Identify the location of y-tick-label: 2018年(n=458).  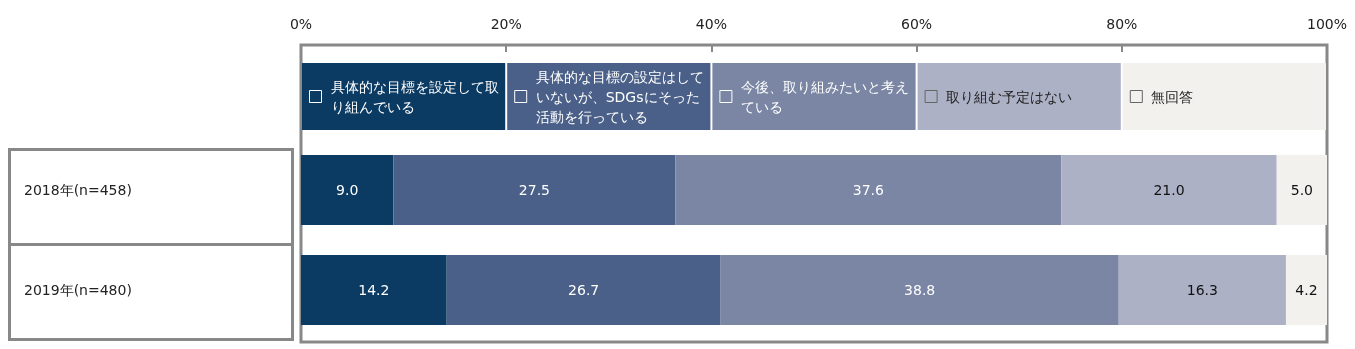
(78, 190).